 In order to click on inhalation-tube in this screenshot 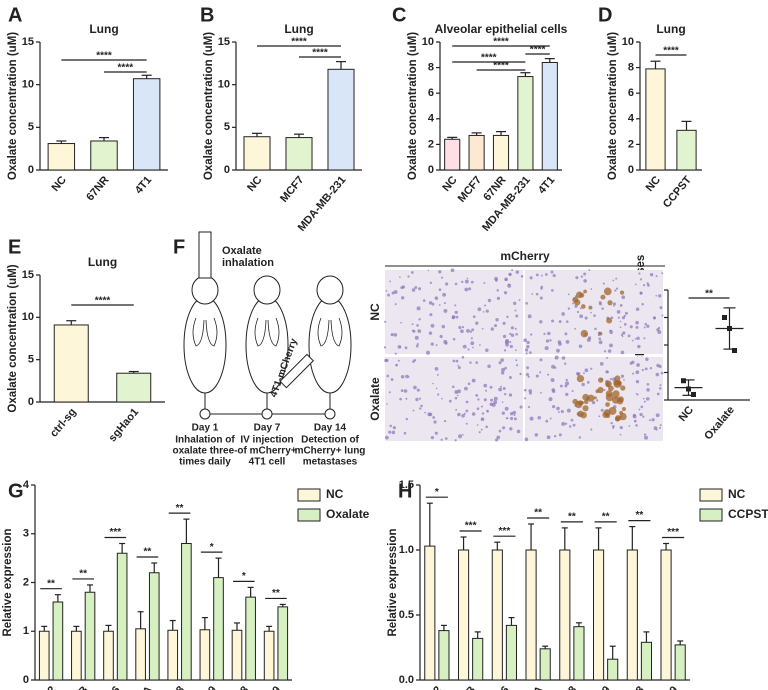, I will do `click(205, 255)`.